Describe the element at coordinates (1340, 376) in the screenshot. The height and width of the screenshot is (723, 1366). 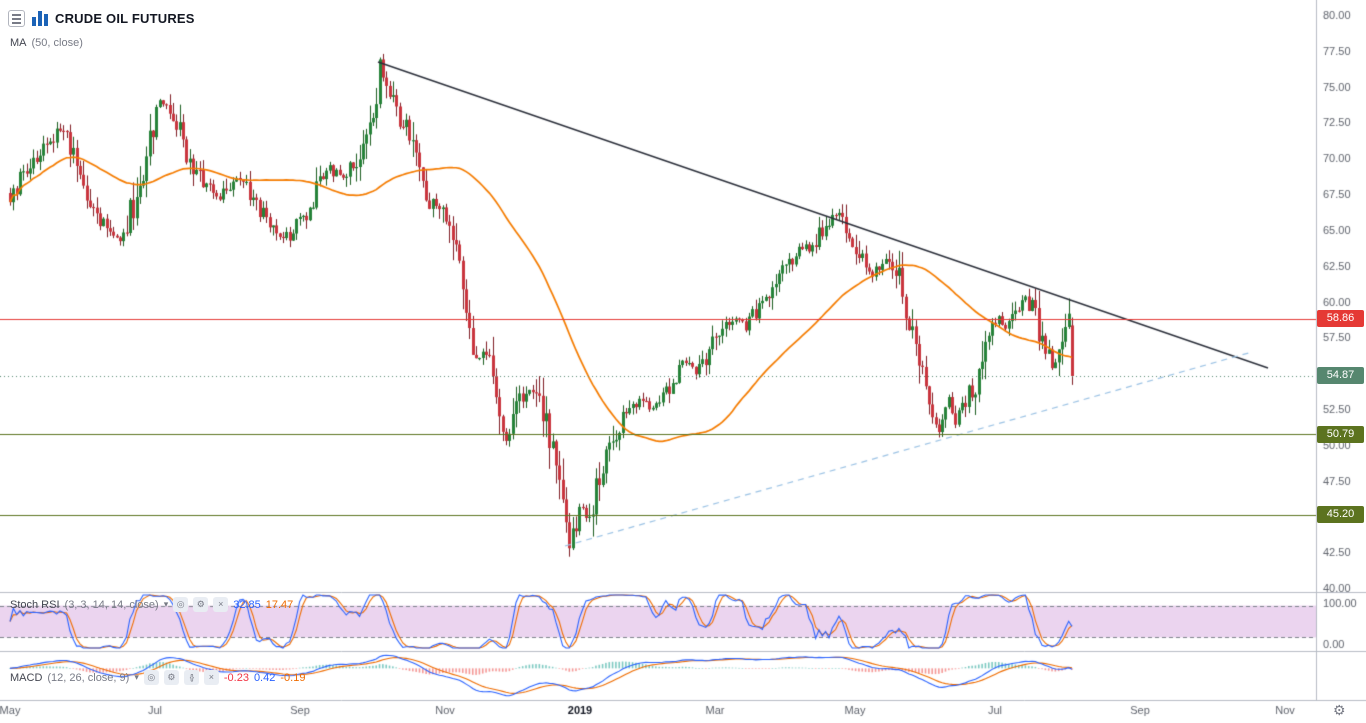
I see `last-price-badge: 54.87` at that location.